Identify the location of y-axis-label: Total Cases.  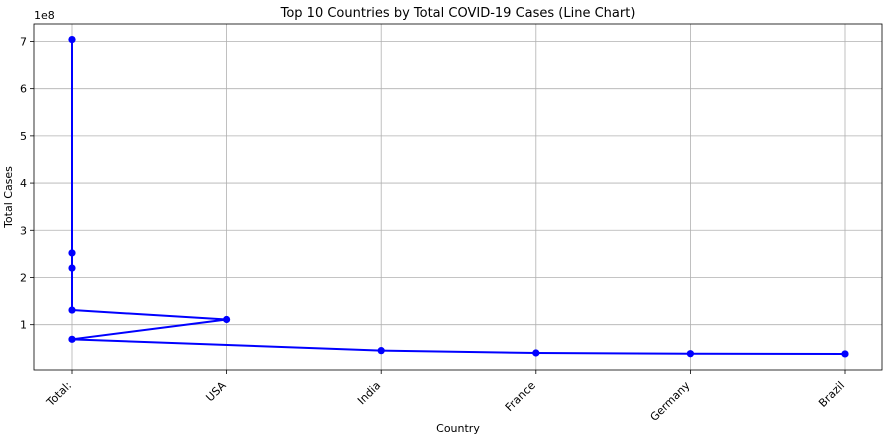
(8, 197).